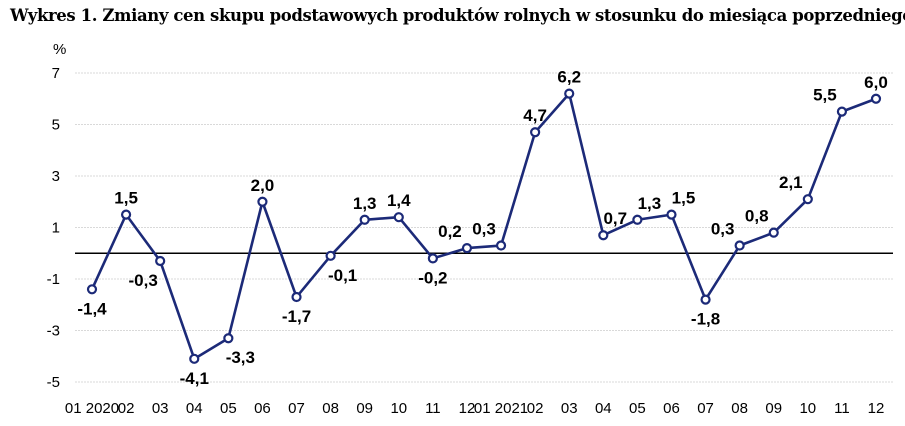  What do you see at coordinates (92, 308) in the screenshot?
I see `data-label: -1,4` at bounding box center [92, 308].